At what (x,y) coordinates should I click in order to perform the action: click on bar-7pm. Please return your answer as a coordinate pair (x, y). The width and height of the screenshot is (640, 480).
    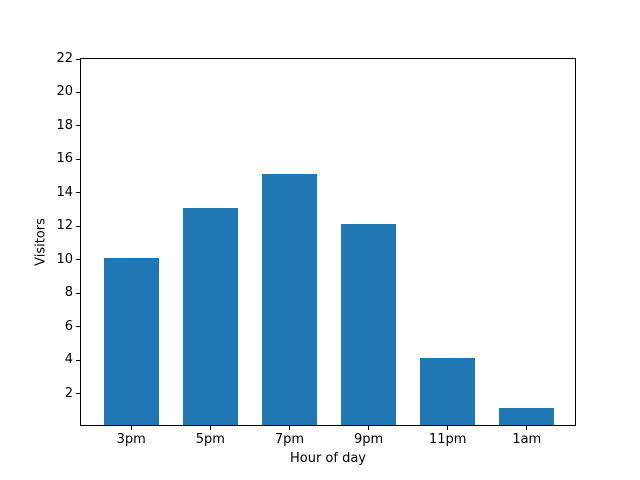
    Looking at the image, I should click on (289, 299).